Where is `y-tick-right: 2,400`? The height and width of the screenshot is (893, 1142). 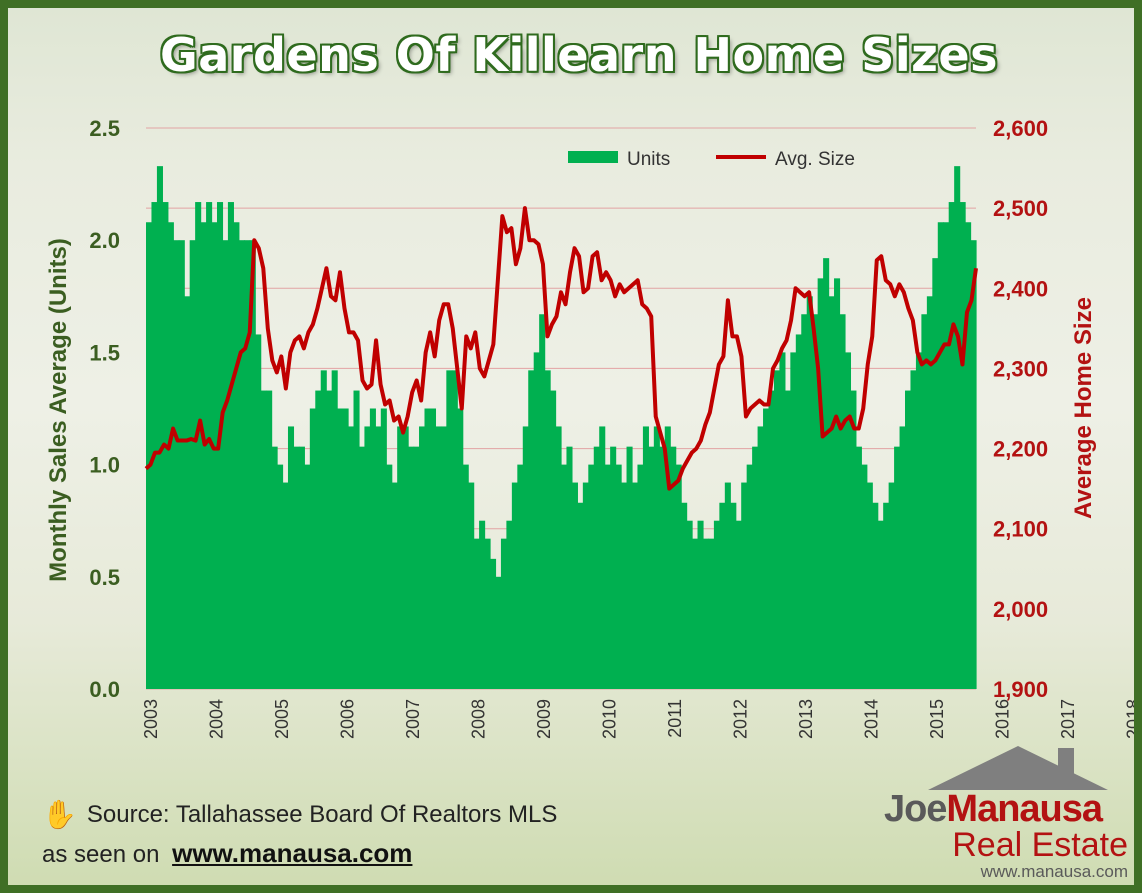 y-tick-right: 2,400 is located at coordinates (1020, 288).